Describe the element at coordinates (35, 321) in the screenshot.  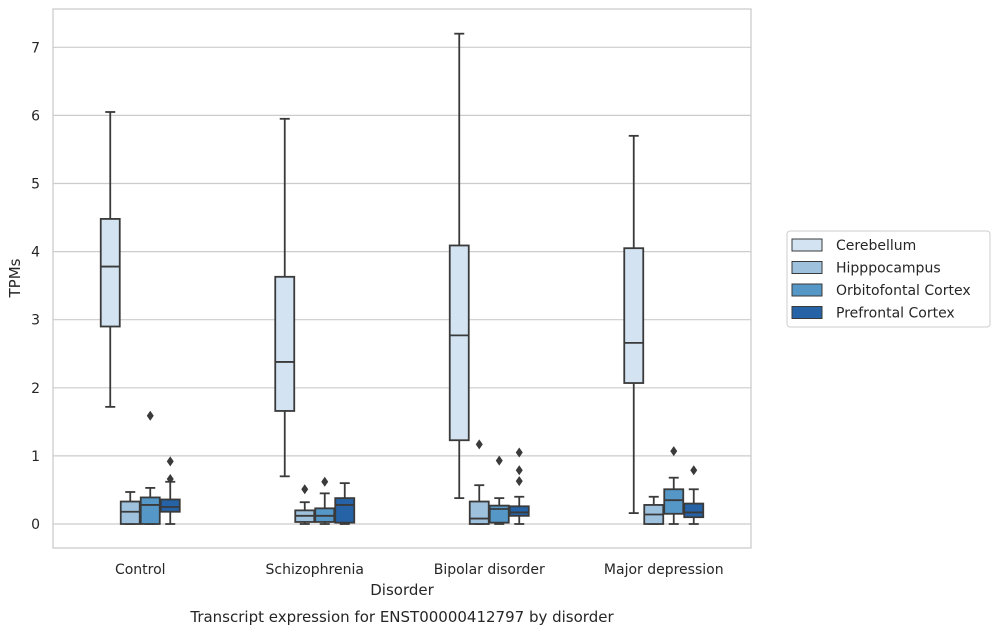
I see `y-tick-label: 3` at that location.